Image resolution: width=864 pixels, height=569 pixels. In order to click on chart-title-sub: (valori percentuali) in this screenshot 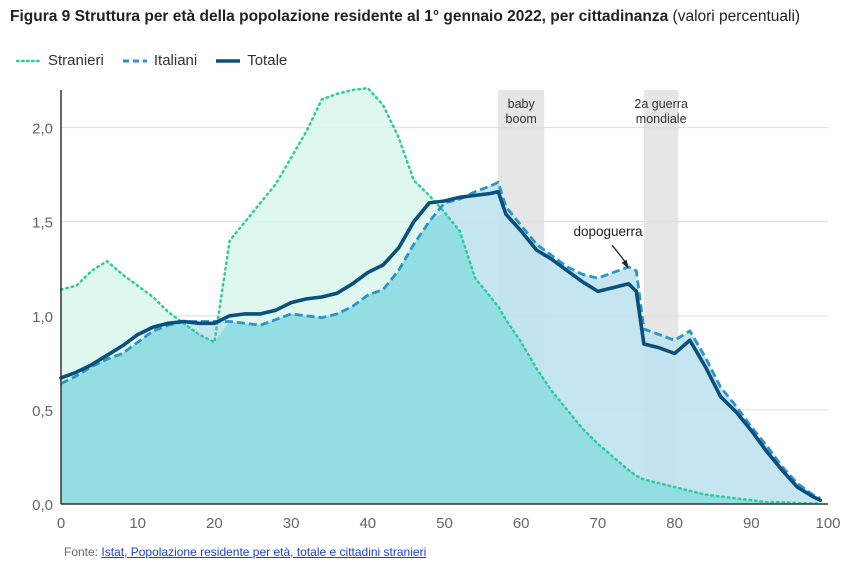, I will do `click(736, 16)`.